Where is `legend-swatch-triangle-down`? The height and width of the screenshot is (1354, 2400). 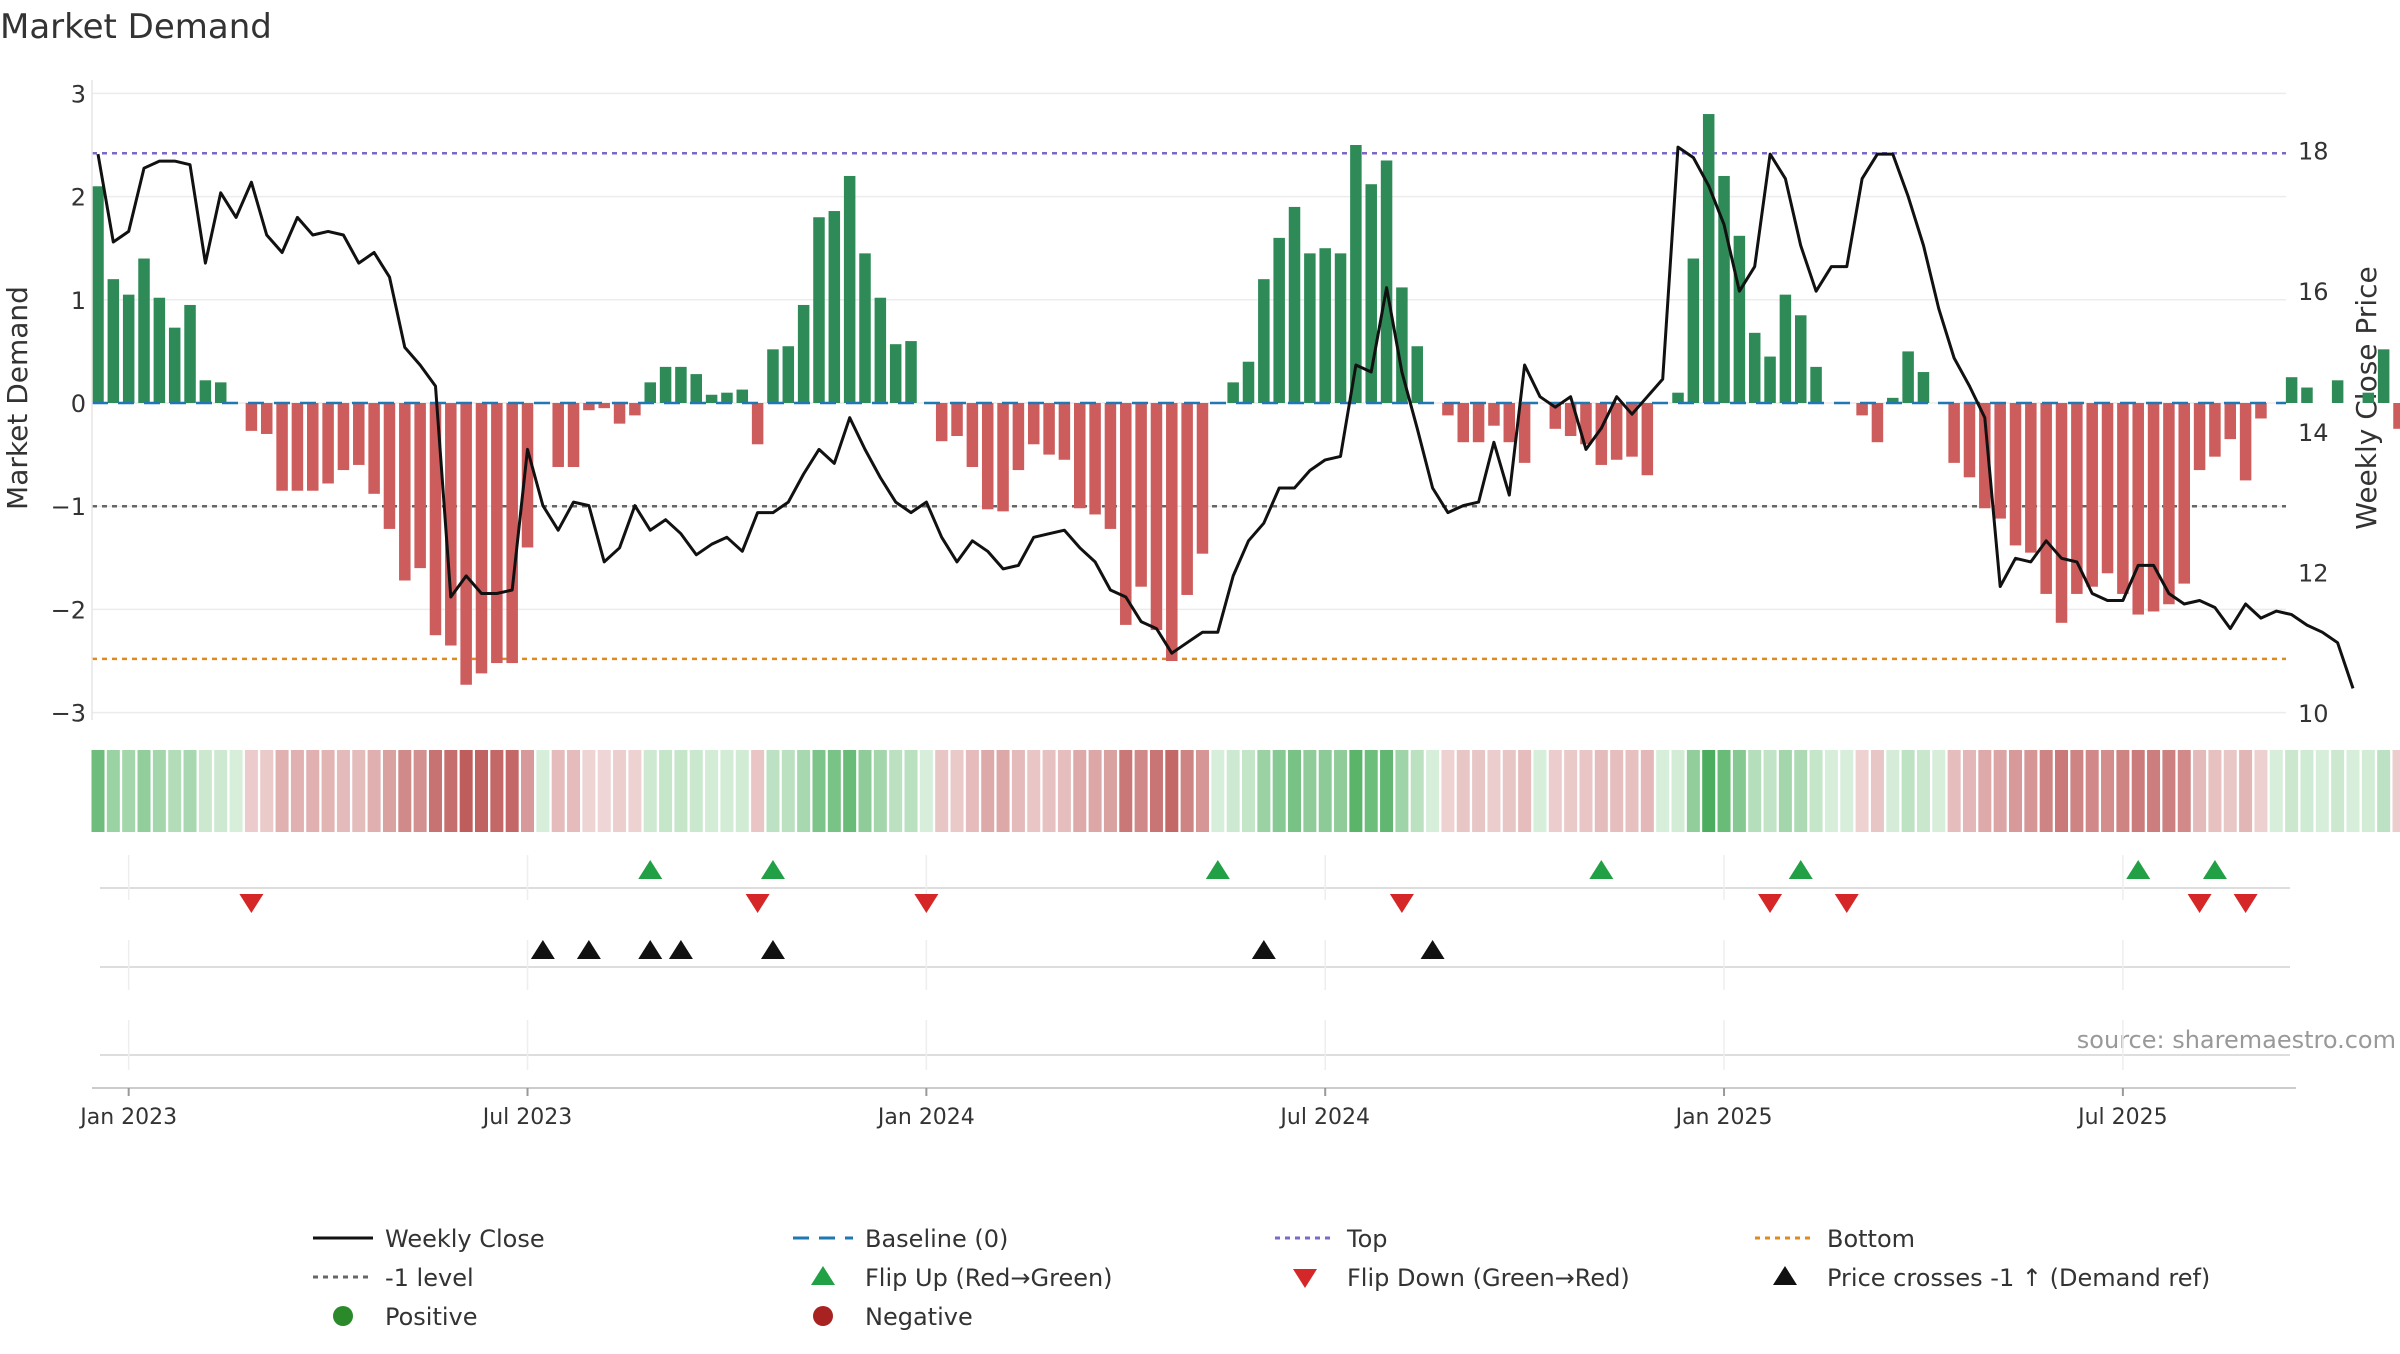
legend-swatch-triangle-down is located at coordinates (1305, 1278).